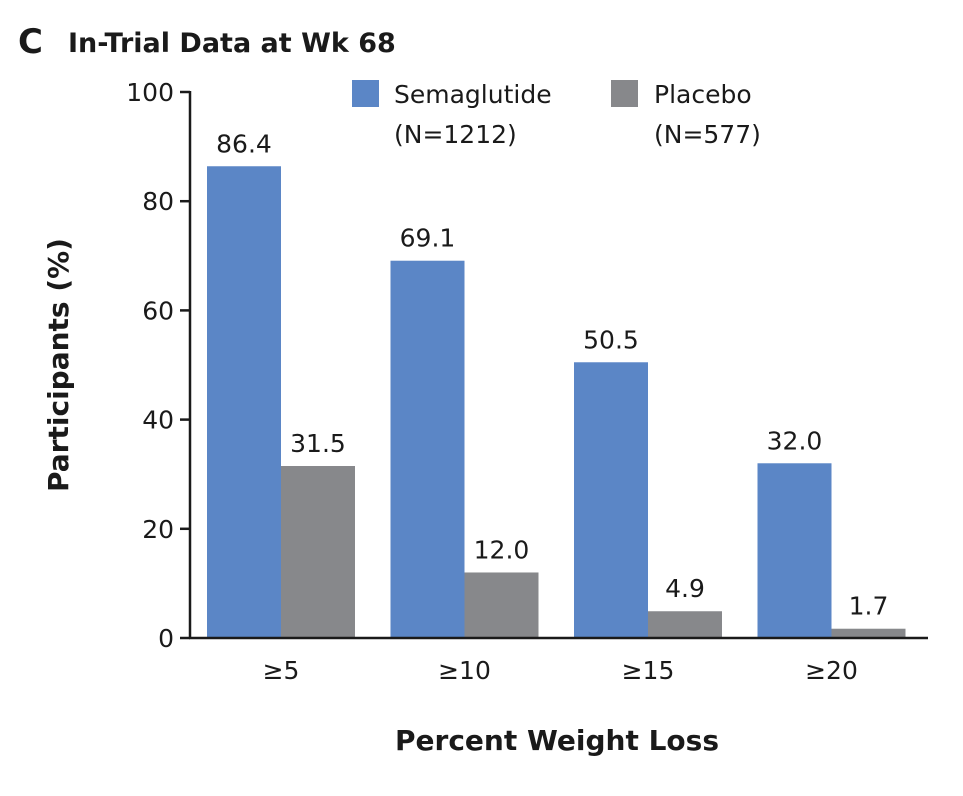  Describe the element at coordinates (795, 440) in the screenshot. I see `data-label-semaglutide-4: 32.0` at that location.